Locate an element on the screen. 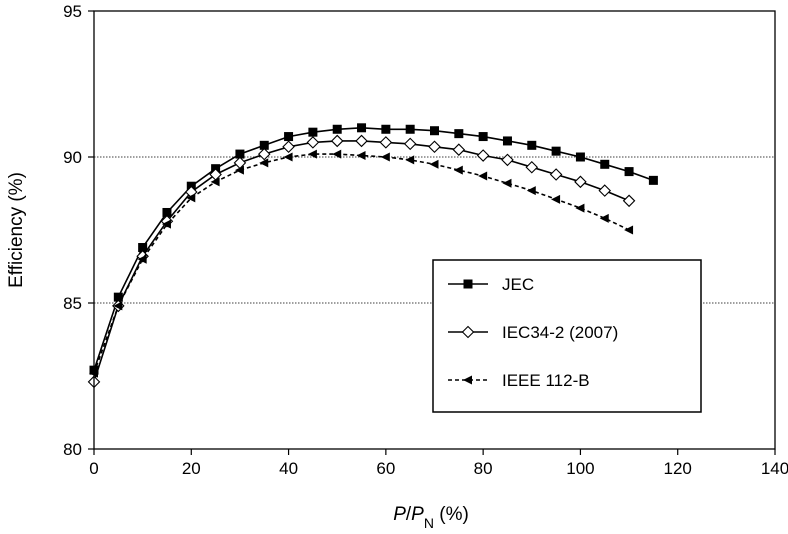 The width and height of the screenshot is (788, 534). x-tick-label: 80 is located at coordinates (483, 468).